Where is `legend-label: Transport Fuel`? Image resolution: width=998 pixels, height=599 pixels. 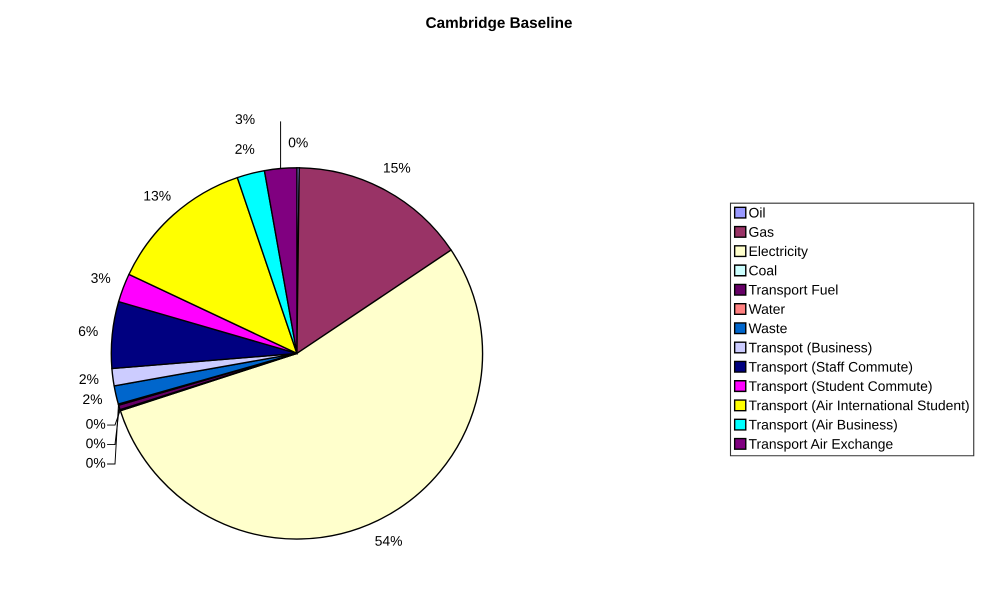
legend-label: Transport Fuel is located at coordinates (793, 291).